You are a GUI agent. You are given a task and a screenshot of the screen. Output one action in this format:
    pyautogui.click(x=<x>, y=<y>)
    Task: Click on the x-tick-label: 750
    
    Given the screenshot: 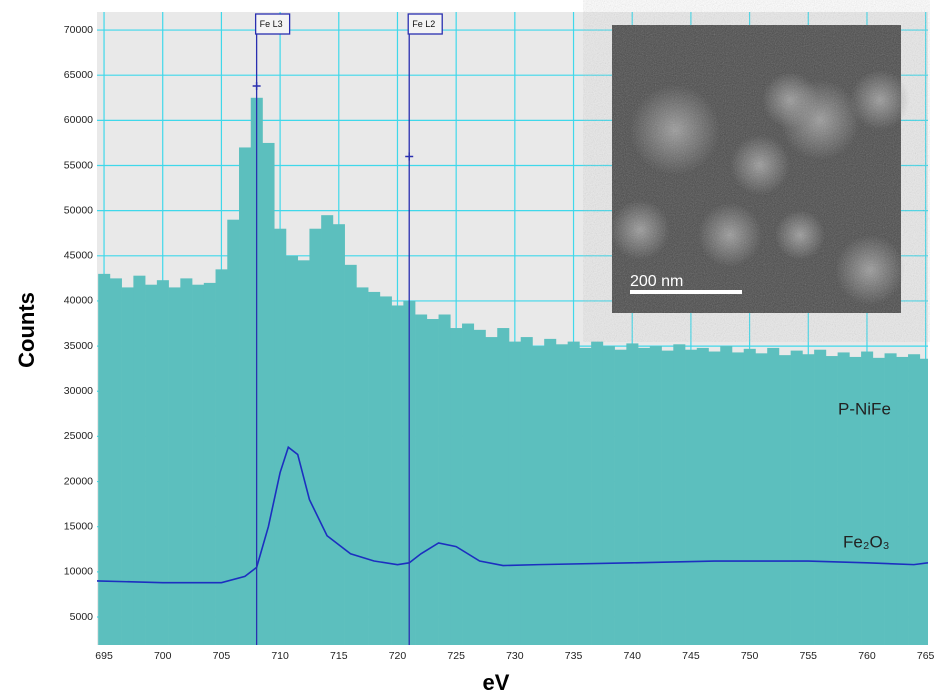 What is the action you would take?
    pyautogui.click(x=750, y=656)
    